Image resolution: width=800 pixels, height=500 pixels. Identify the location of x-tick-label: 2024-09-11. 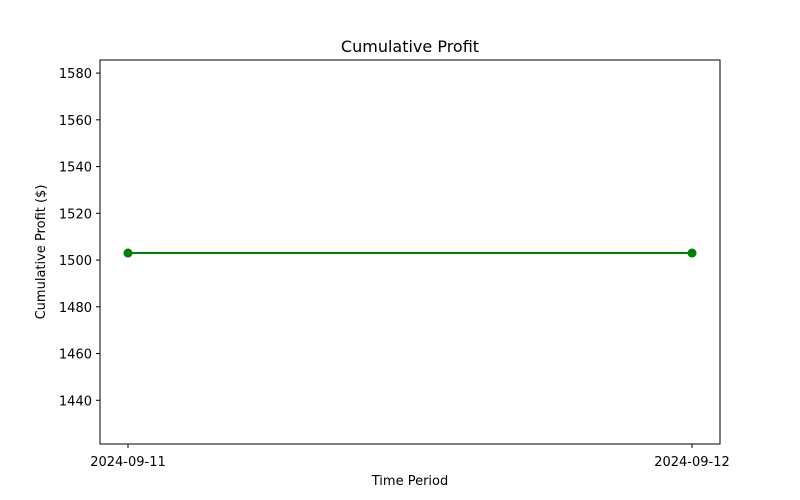
(128, 462).